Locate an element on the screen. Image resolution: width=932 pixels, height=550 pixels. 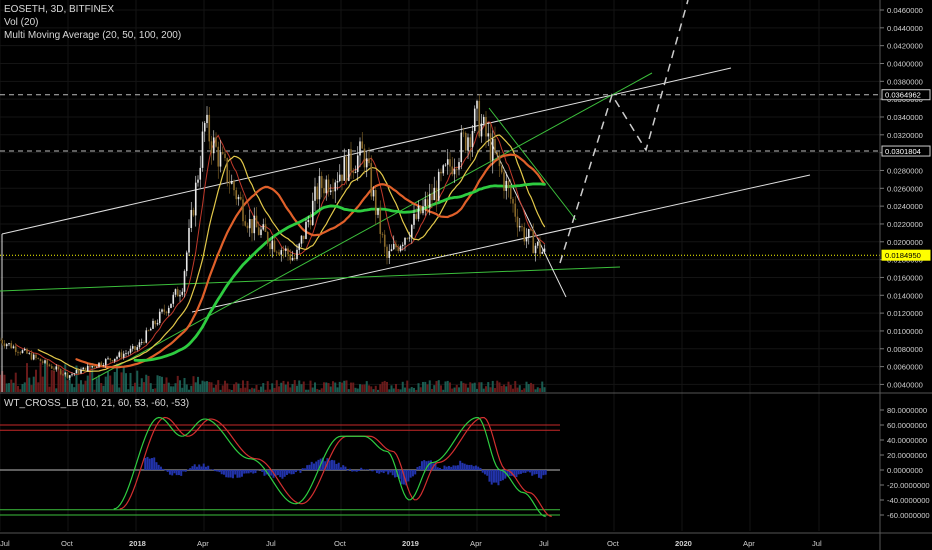
symbol-title: EOSETH, 3D, BITFINEX is located at coordinates (59, 9).